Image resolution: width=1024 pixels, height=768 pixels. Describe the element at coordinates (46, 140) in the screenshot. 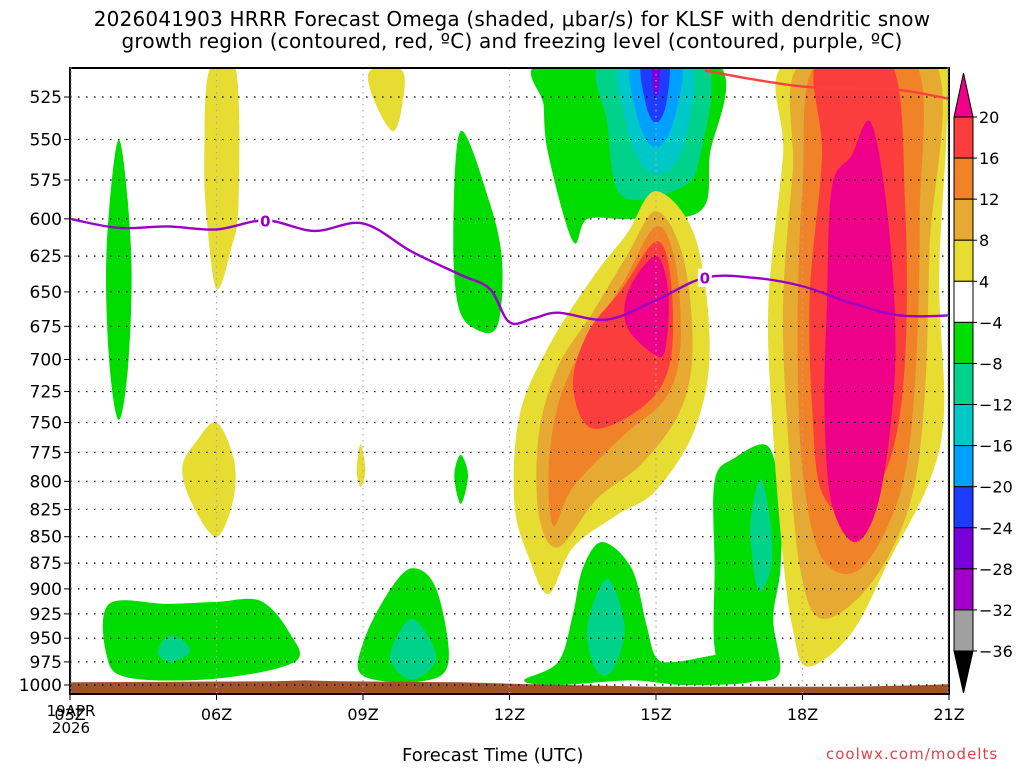

I see `y-tick-label: 550` at that location.